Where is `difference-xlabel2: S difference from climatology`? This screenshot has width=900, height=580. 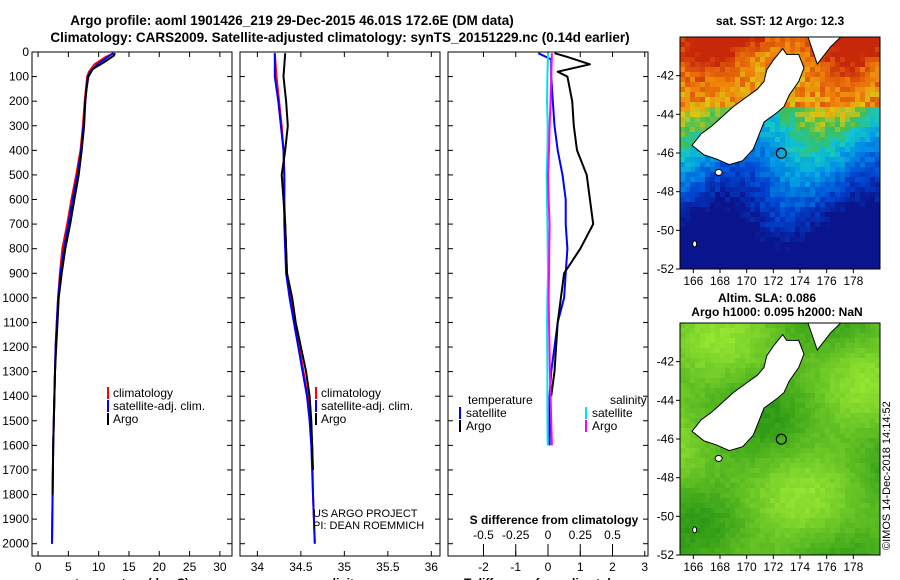 difference-xlabel2: S difference from climatology is located at coordinates (554, 520).